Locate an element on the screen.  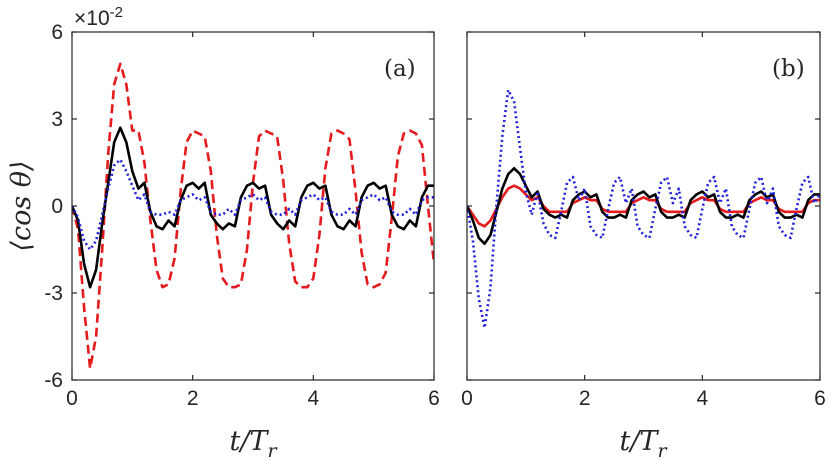
series-line-black-solid is located at coordinates (643, 206).